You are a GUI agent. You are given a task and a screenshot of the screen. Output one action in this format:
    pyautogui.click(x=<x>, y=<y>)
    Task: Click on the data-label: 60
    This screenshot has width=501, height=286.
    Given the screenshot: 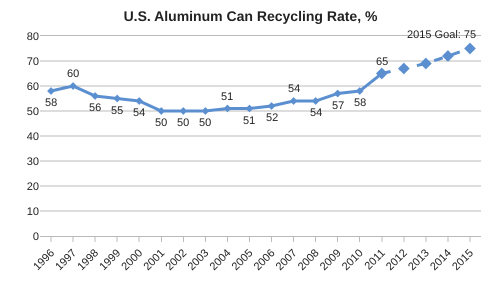 What is the action you would take?
    pyautogui.click(x=73, y=74)
    